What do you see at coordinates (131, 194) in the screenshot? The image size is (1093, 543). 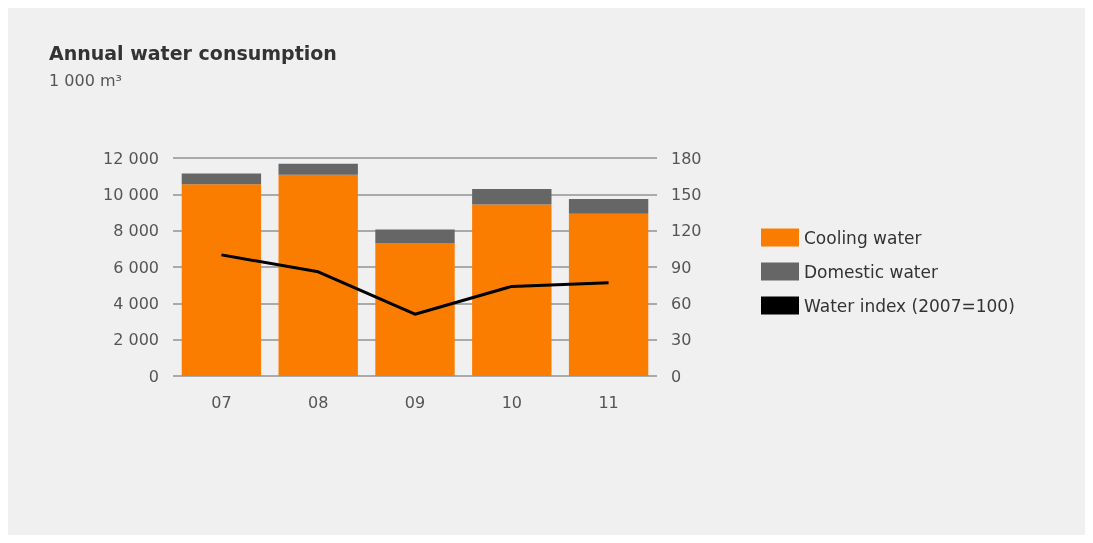 I see `y-tick-label: 10 000` at bounding box center [131, 194].